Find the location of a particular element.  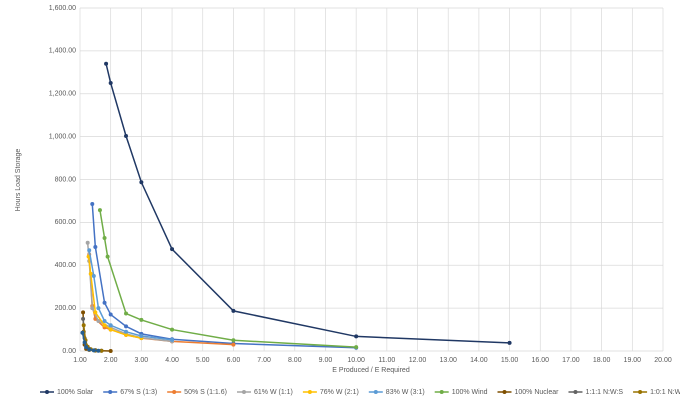

x-tick-label: 17.00 is located at coordinates (571, 360).